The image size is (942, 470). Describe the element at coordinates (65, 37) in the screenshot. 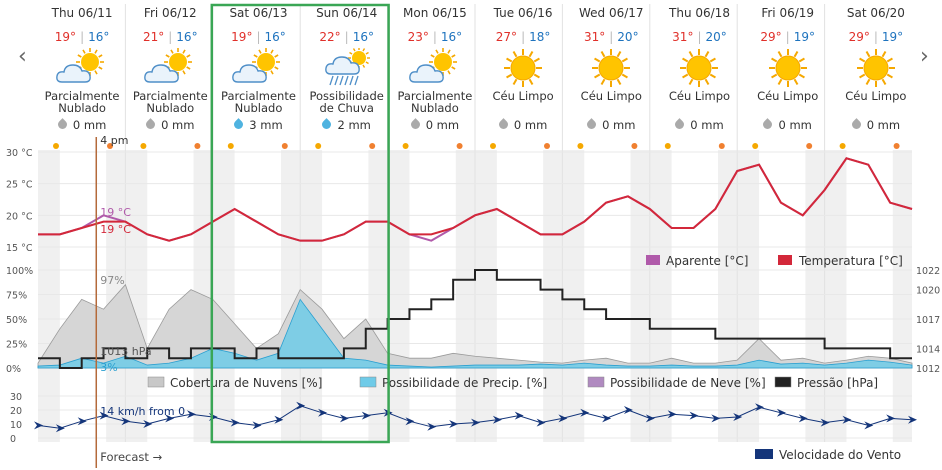

I see `max-temp: 19°` at that location.